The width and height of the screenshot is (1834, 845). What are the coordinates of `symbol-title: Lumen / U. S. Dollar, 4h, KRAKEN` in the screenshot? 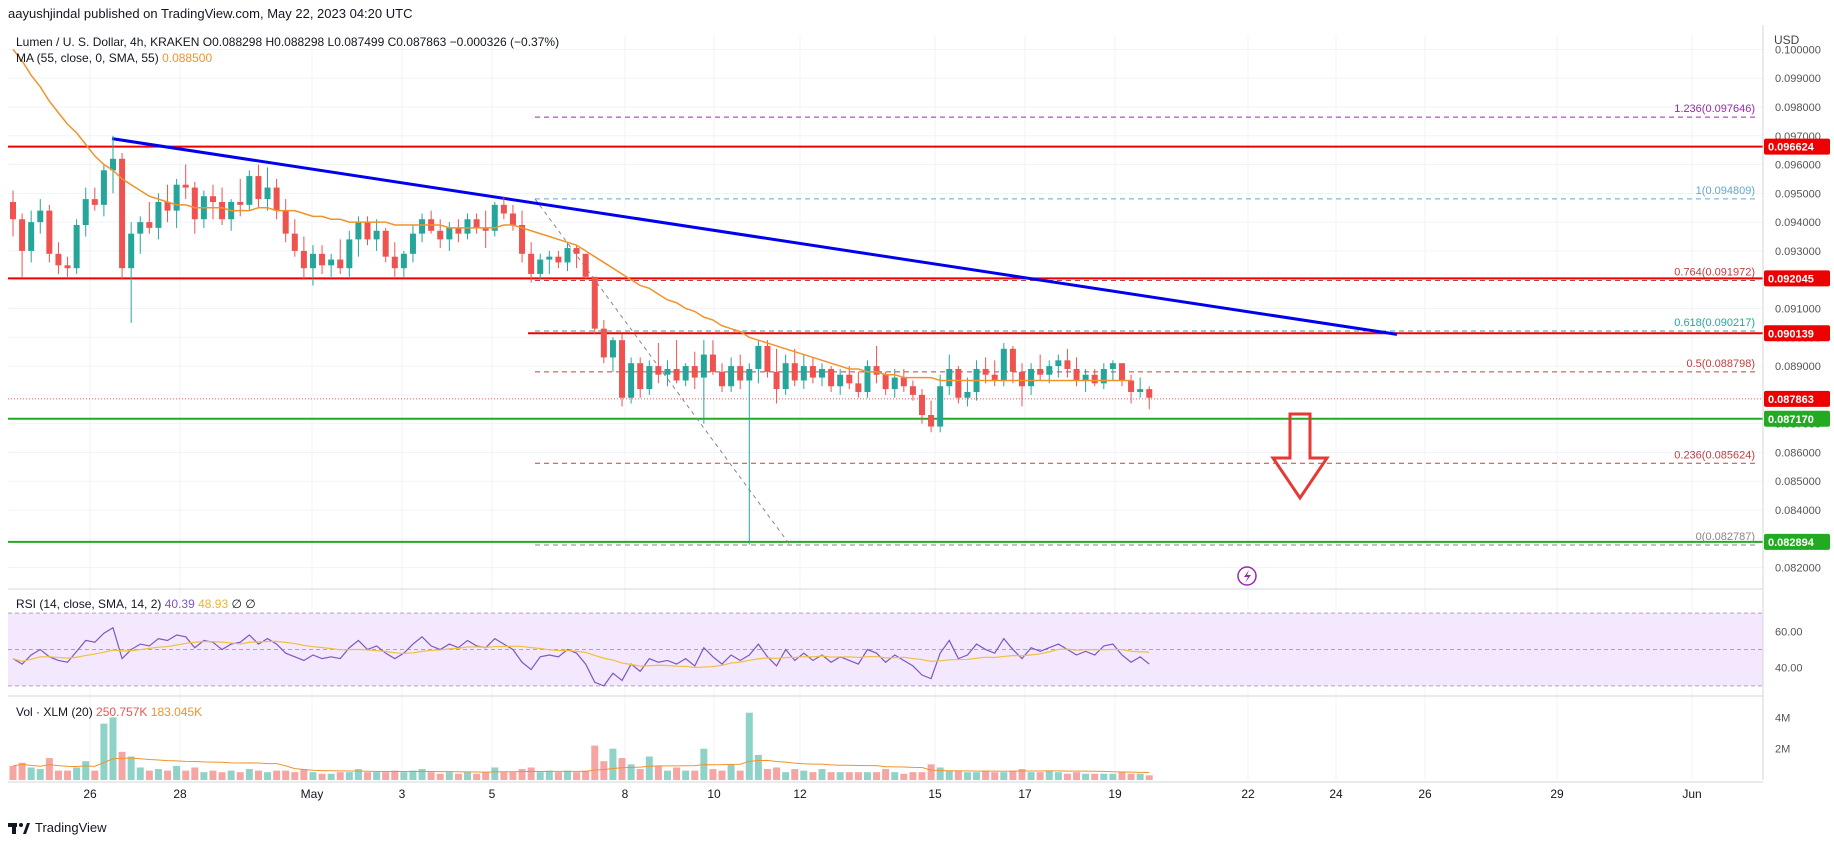 It's located at (108, 42).